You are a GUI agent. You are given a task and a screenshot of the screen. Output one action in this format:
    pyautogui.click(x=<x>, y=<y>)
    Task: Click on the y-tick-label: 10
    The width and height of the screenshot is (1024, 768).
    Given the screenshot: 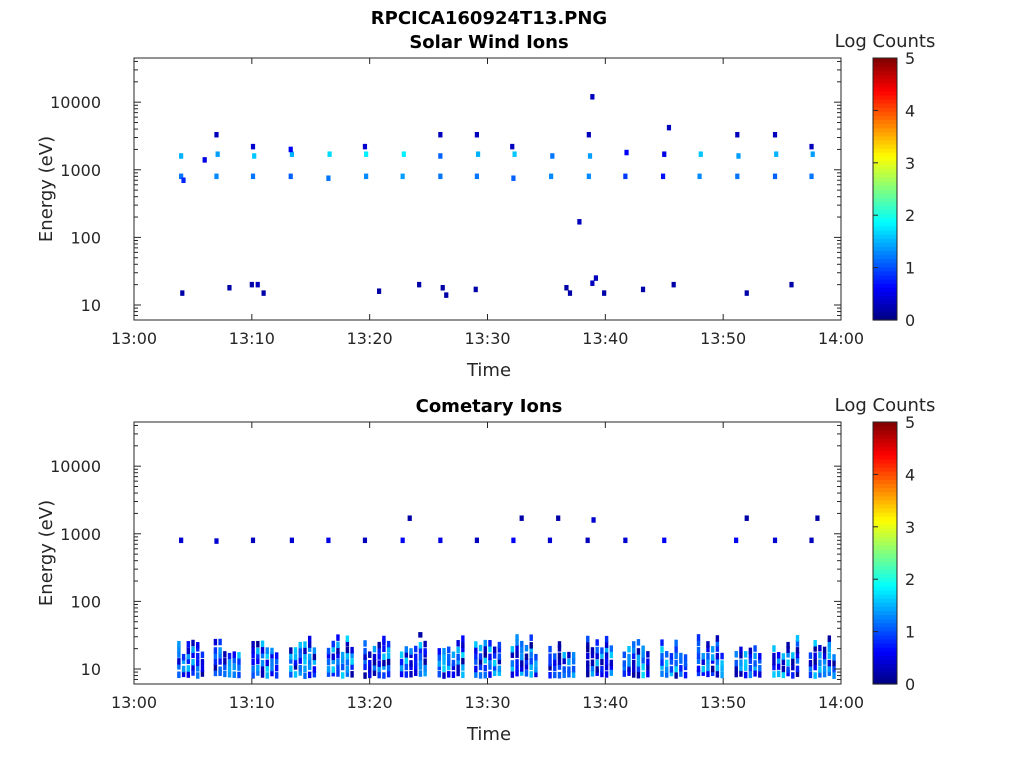 What is the action you would take?
    pyautogui.click(x=91, y=669)
    